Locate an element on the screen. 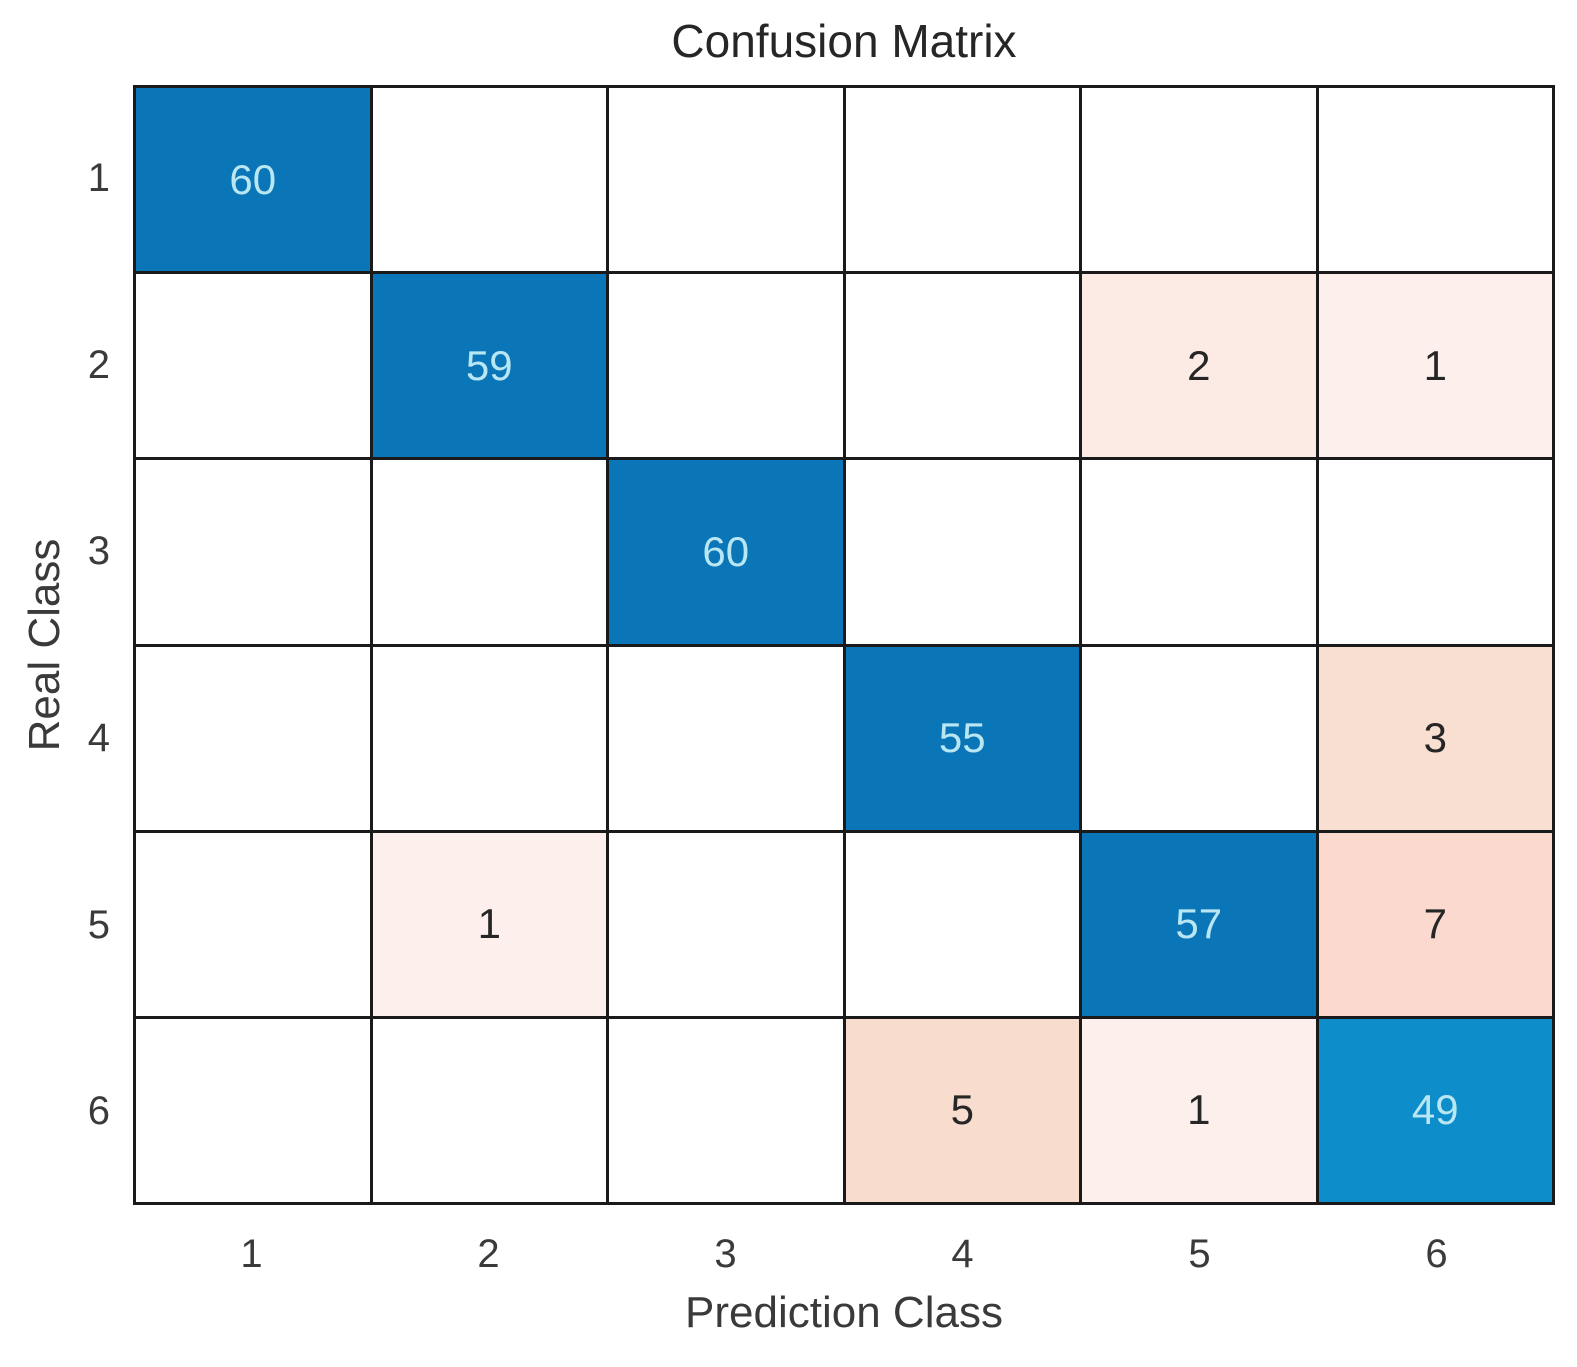  matrix-cell-r3-c4 is located at coordinates (962, 552).